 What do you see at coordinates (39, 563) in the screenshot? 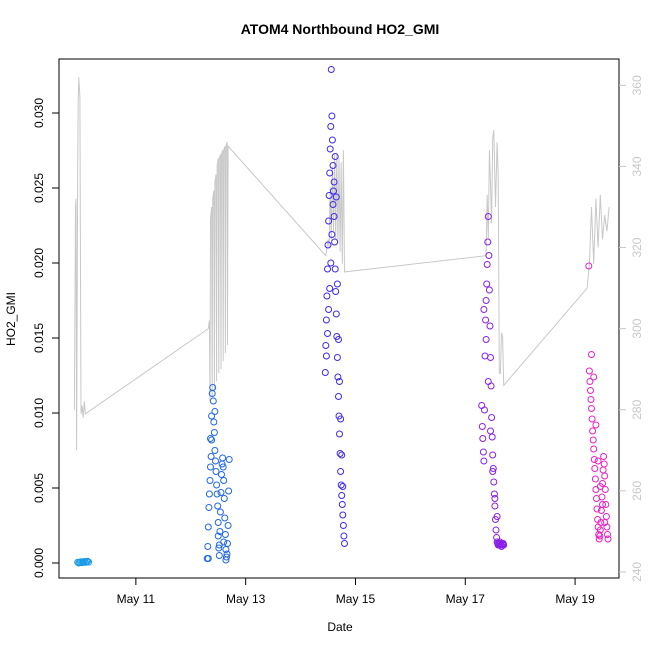
I see `y-tick-label: 0.000` at bounding box center [39, 563].